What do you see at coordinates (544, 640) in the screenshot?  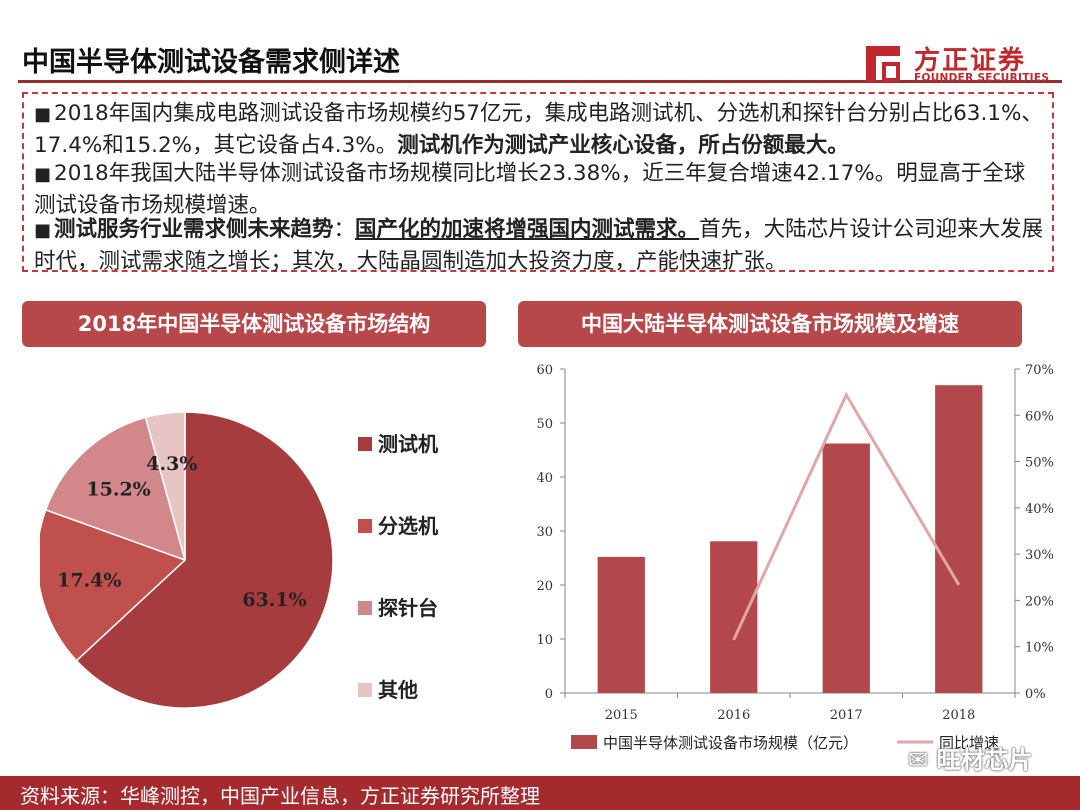 I see `y-left-tick-label: 10` at bounding box center [544, 640].